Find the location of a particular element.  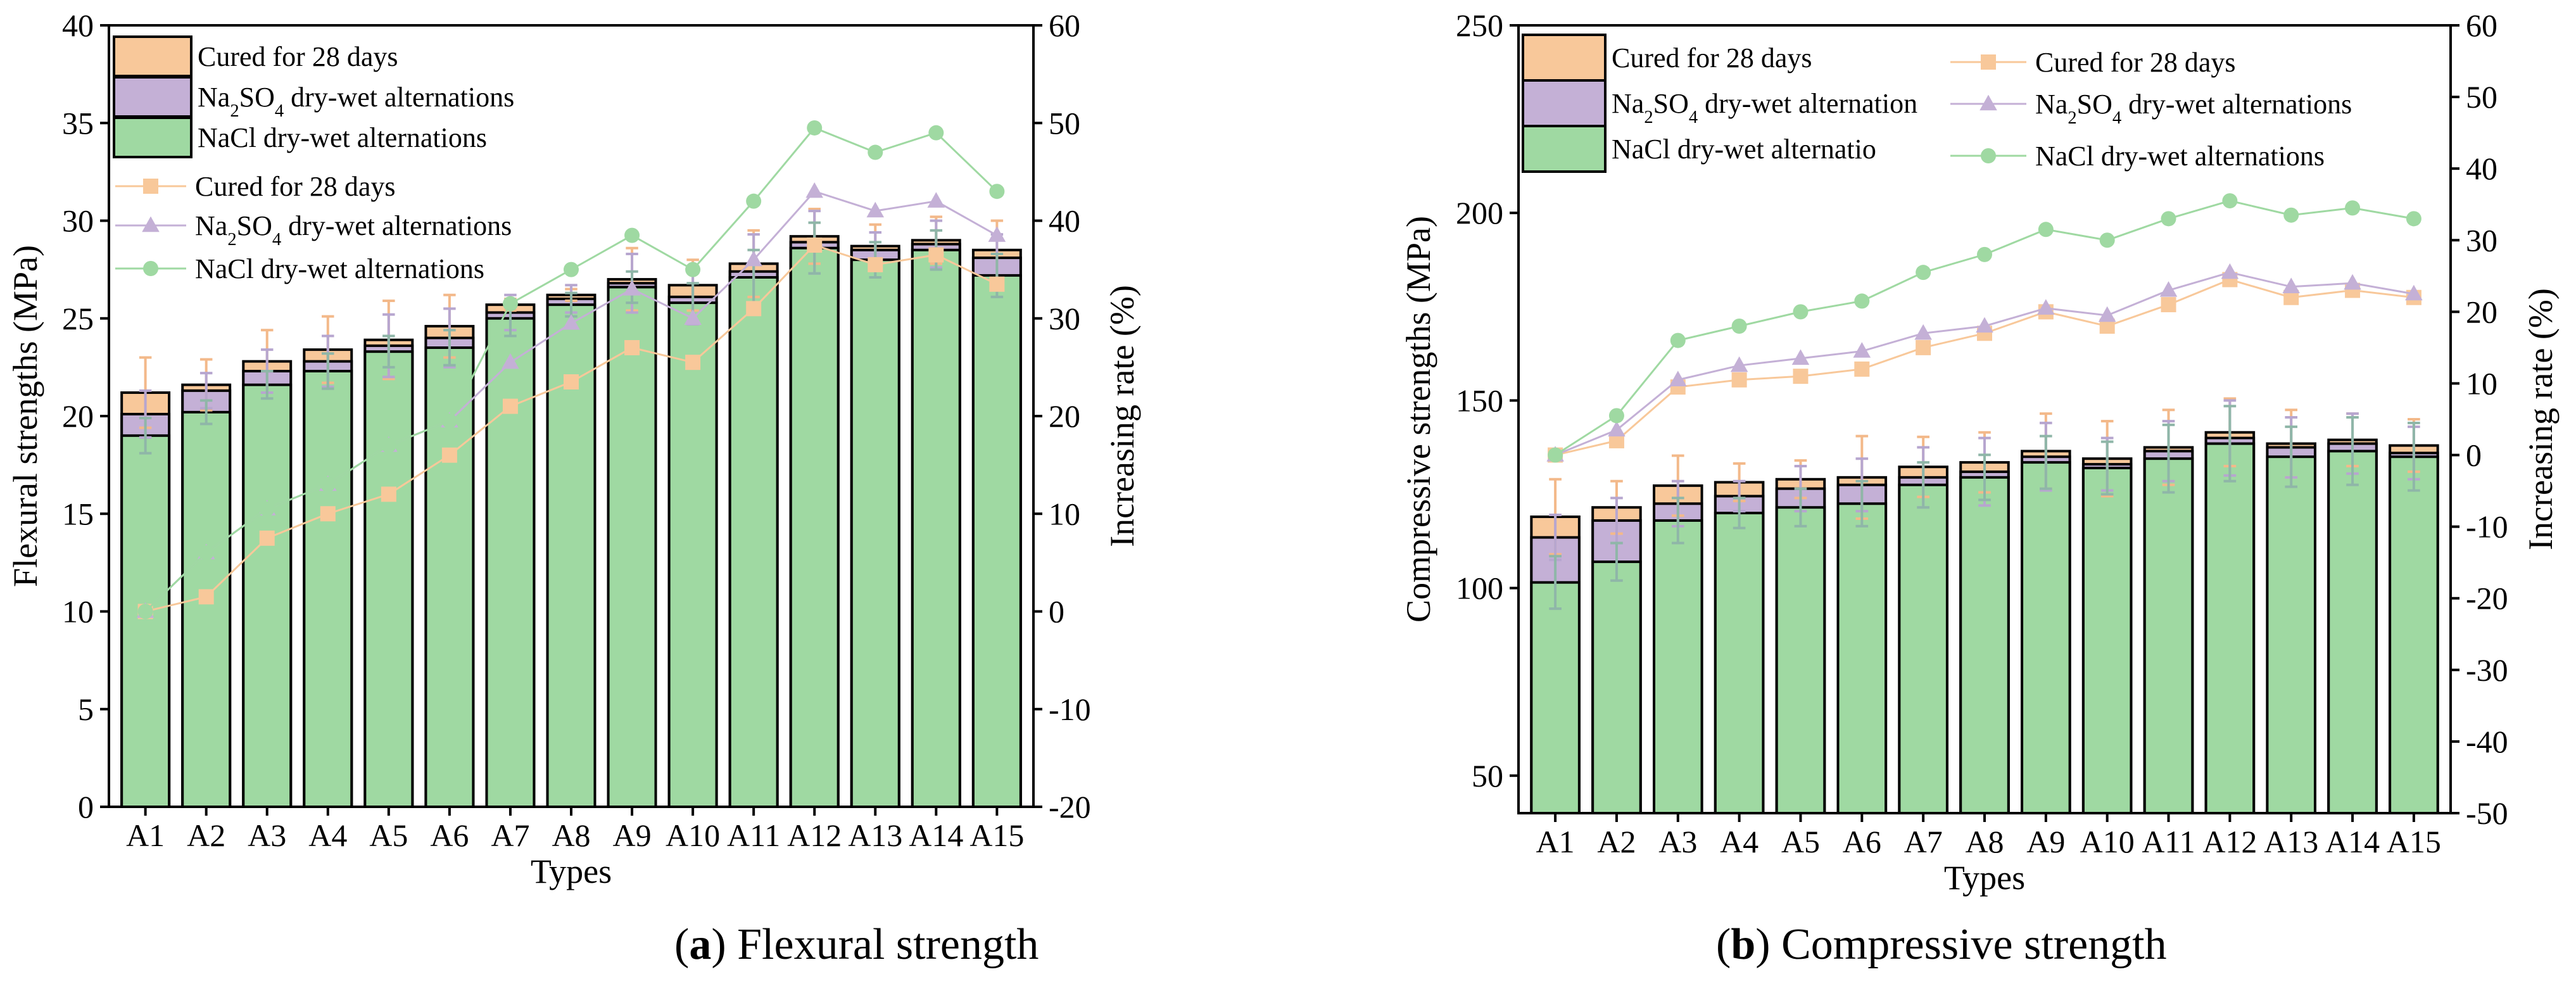

x-tick-label: A2 is located at coordinates (206, 835).